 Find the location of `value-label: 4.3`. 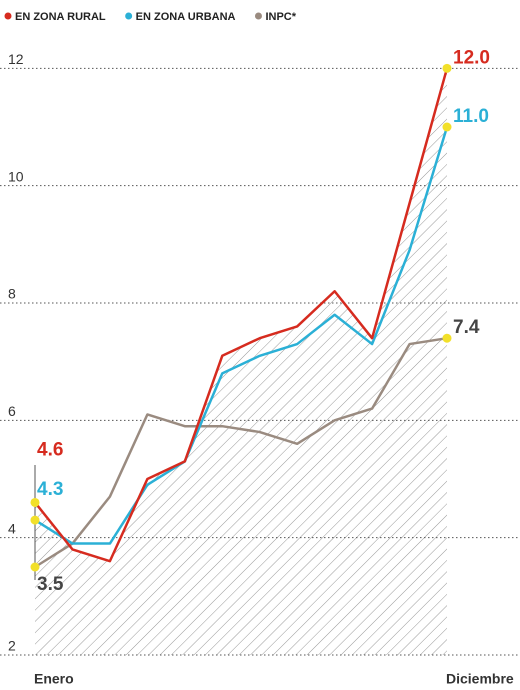

value-label: 4.3 is located at coordinates (50, 489).